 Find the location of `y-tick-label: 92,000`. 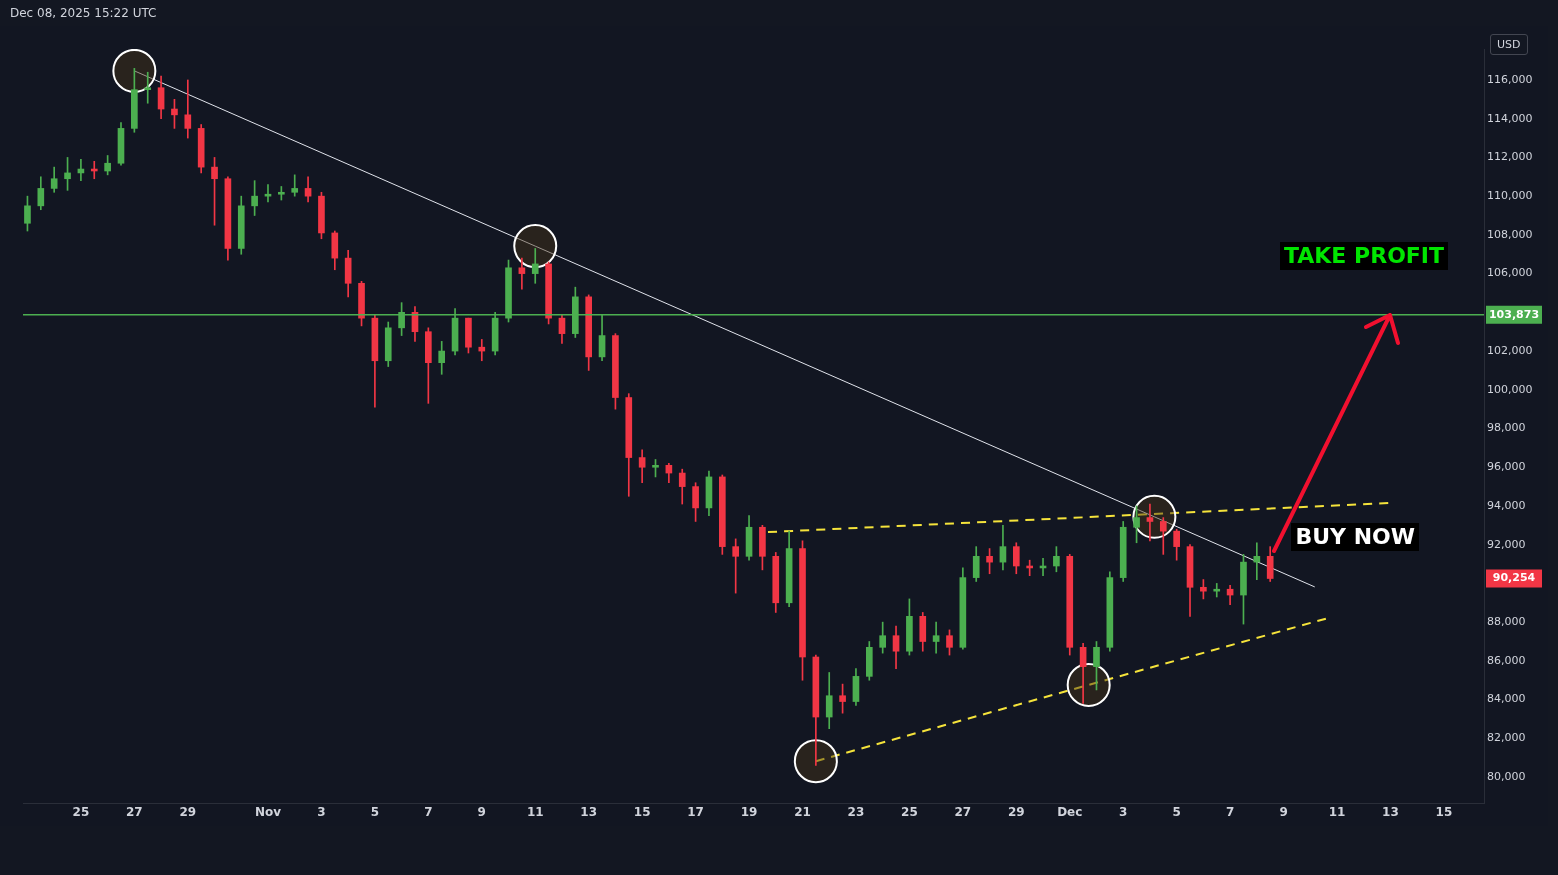

y-tick-label: 92,000 is located at coordinates (1506, 544).